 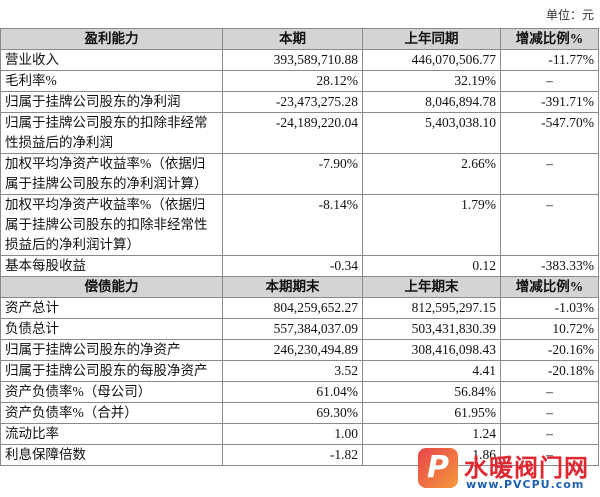 I want to click on value-cell: -1.82, so click(x=292, y=455).